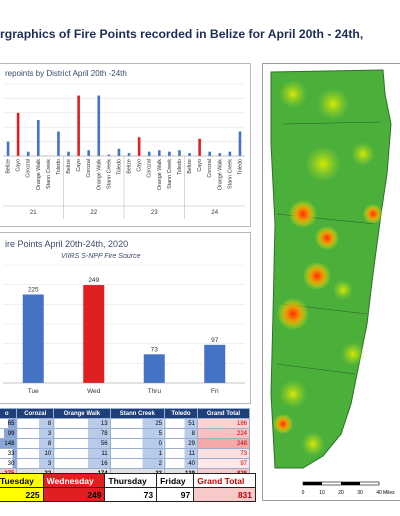 The image size is (400, 516). Describe the element at coordinates (66, 73) in the screenshot. I see `district-chart-title: repoints by District April 20th -24th` at that location.